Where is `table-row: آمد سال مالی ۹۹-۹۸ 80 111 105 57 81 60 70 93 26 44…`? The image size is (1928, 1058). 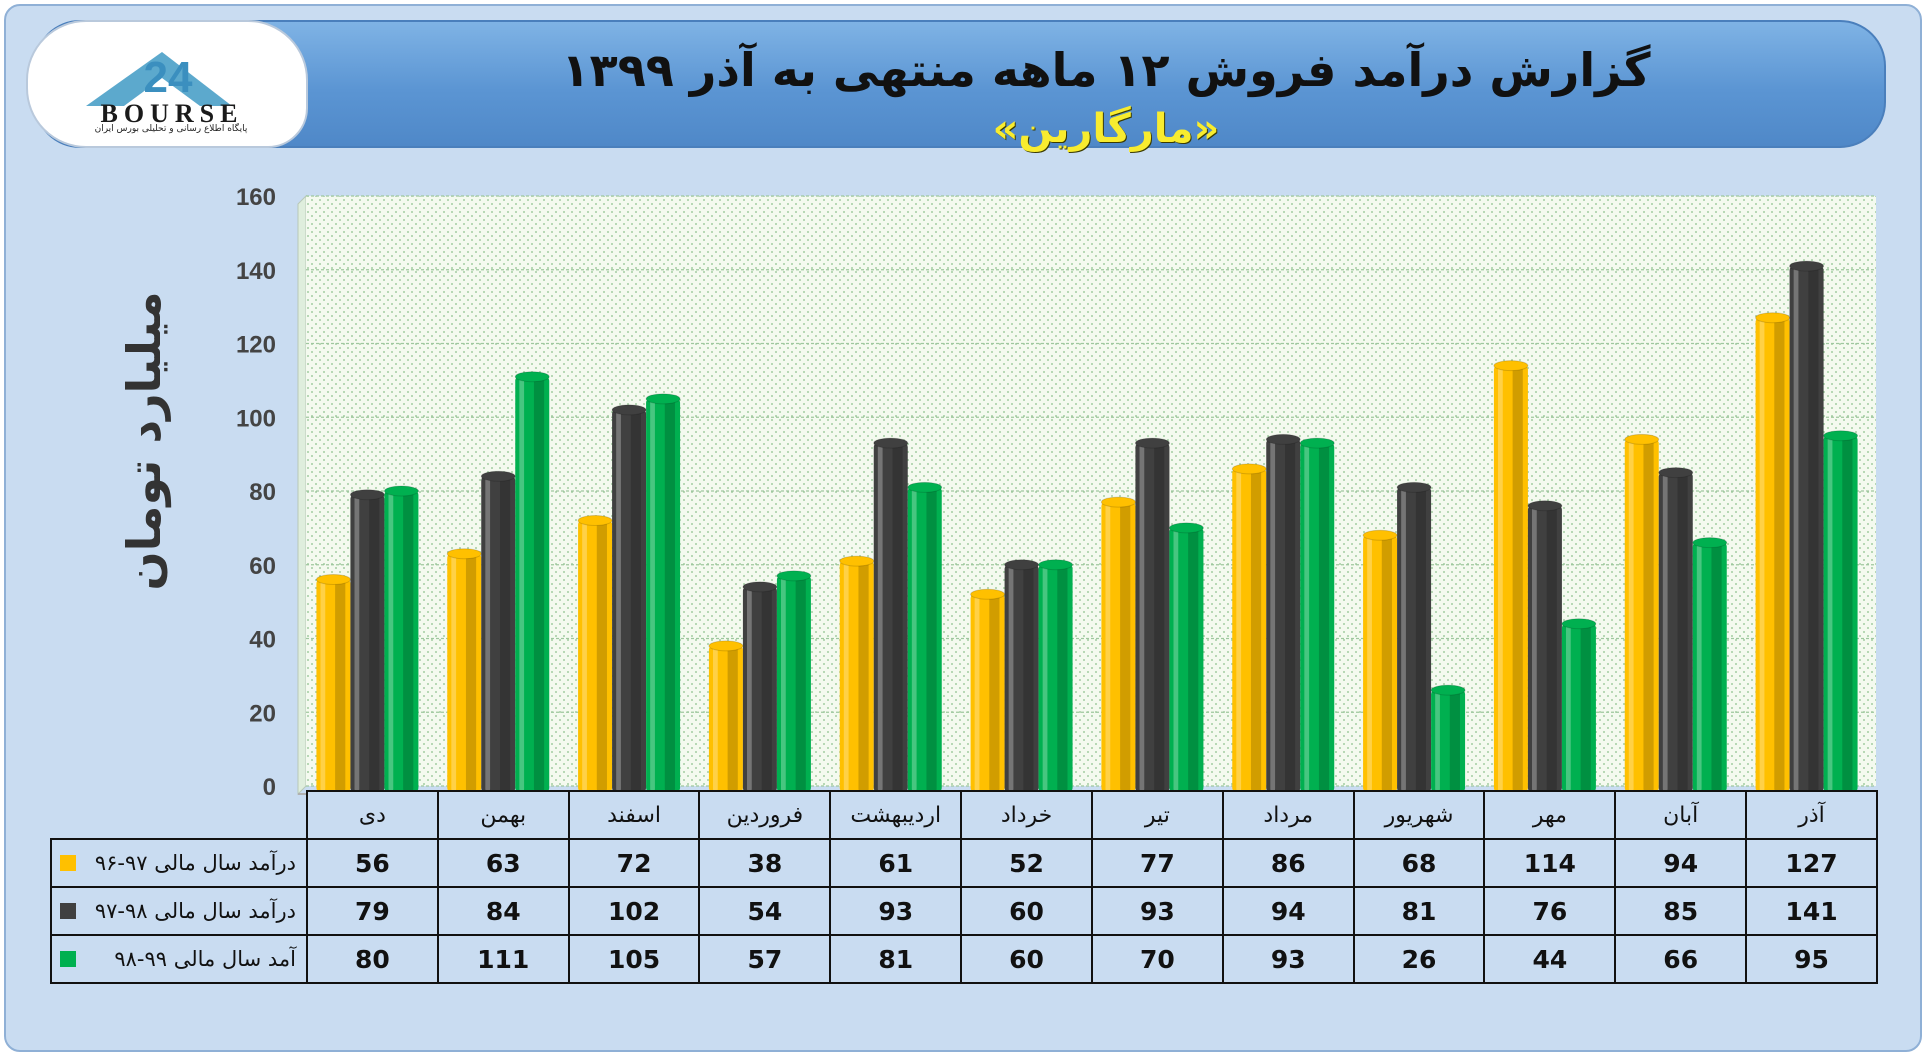 table-row: آمد سال مالی ۹۹-۹۸ 80 111 105 57 81 60 70 93 26 44… is located at coordinates (964, 959).